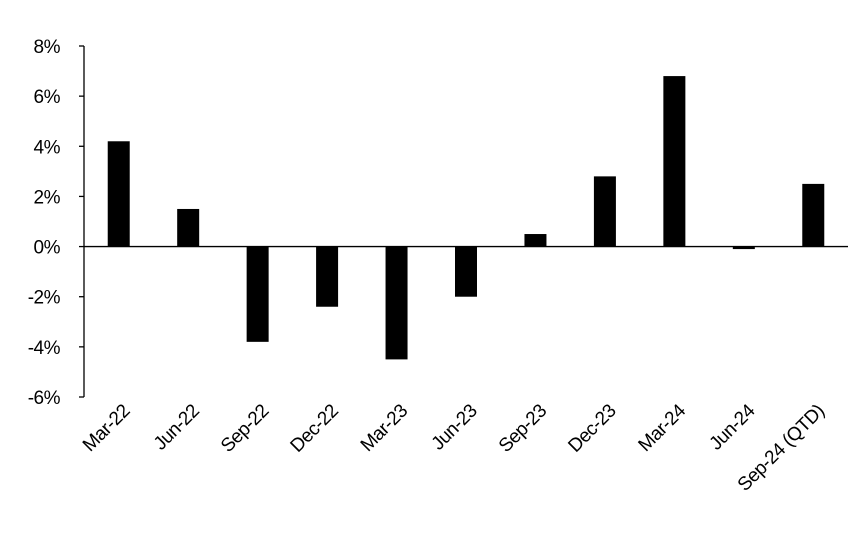 The width and height of the screenshot is (852, 539). Describe the element at coordinates (663, 428) in the screenshot. I see `x-tick-label: Mar-24` at that location.